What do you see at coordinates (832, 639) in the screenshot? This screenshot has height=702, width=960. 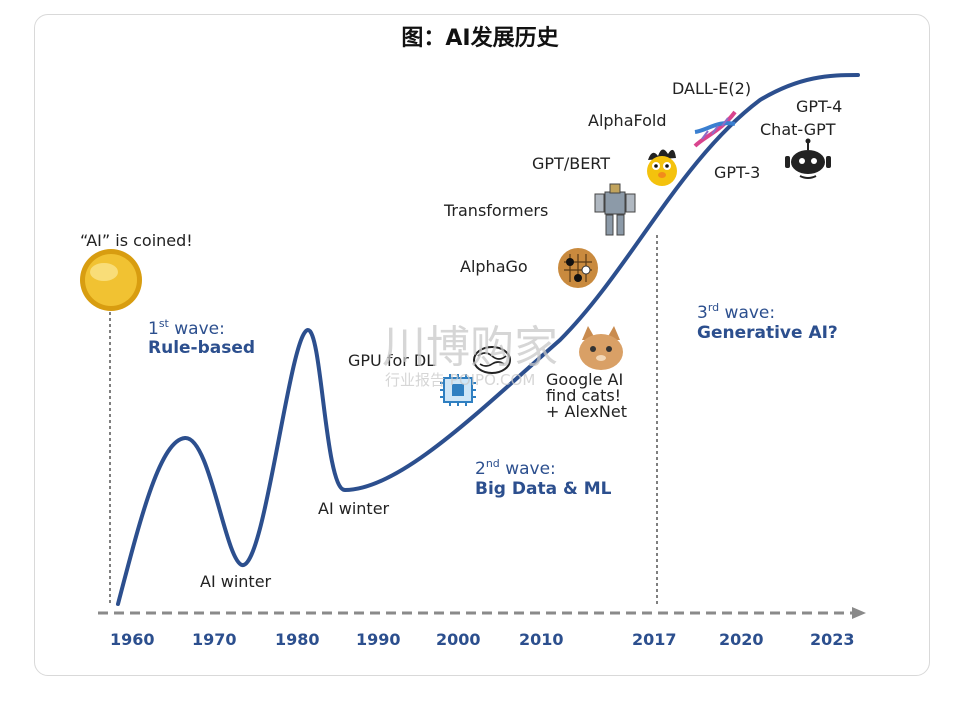 I see `year-label: 2023` at bounding box center [832, 639].